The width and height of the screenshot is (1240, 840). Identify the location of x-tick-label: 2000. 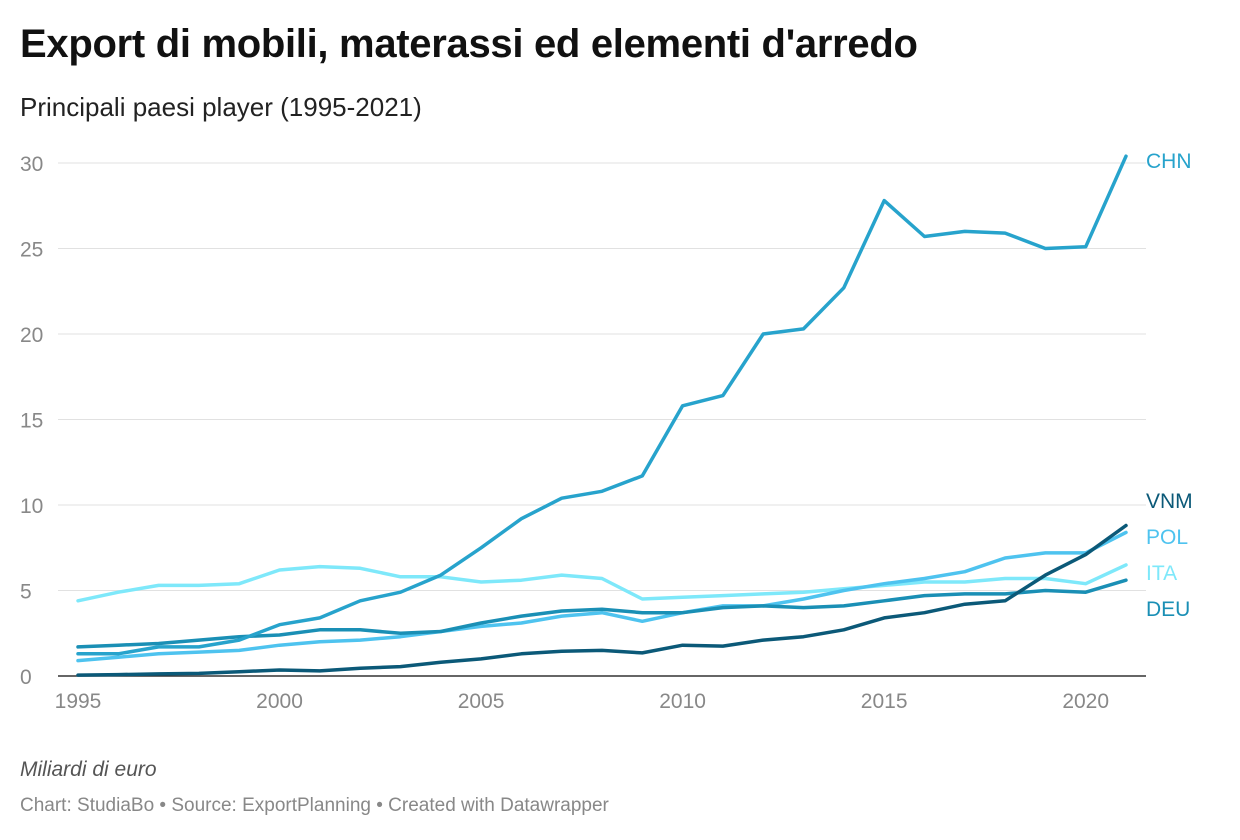
(279, 701).